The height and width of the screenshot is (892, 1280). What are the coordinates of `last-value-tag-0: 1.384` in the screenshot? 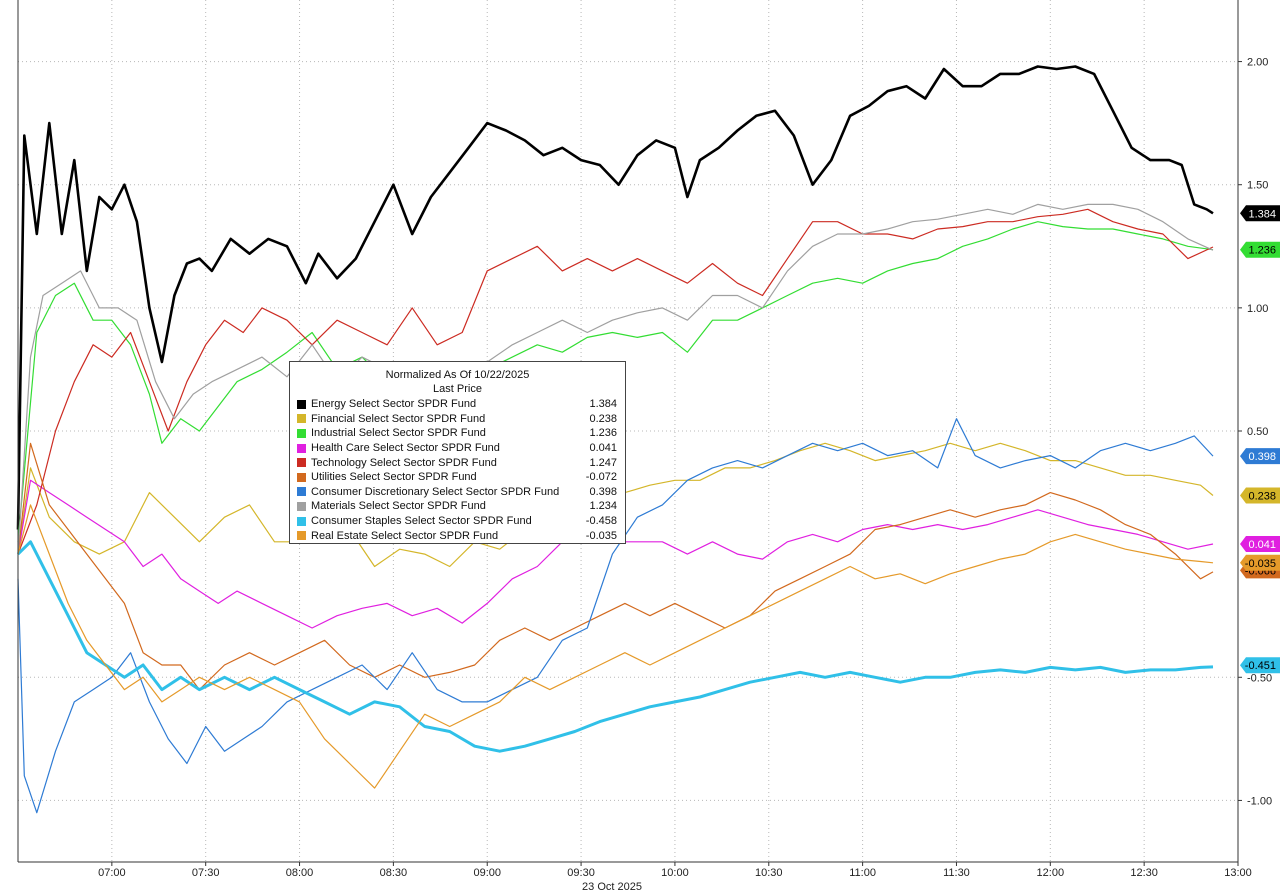 It's located at (1260, 213).